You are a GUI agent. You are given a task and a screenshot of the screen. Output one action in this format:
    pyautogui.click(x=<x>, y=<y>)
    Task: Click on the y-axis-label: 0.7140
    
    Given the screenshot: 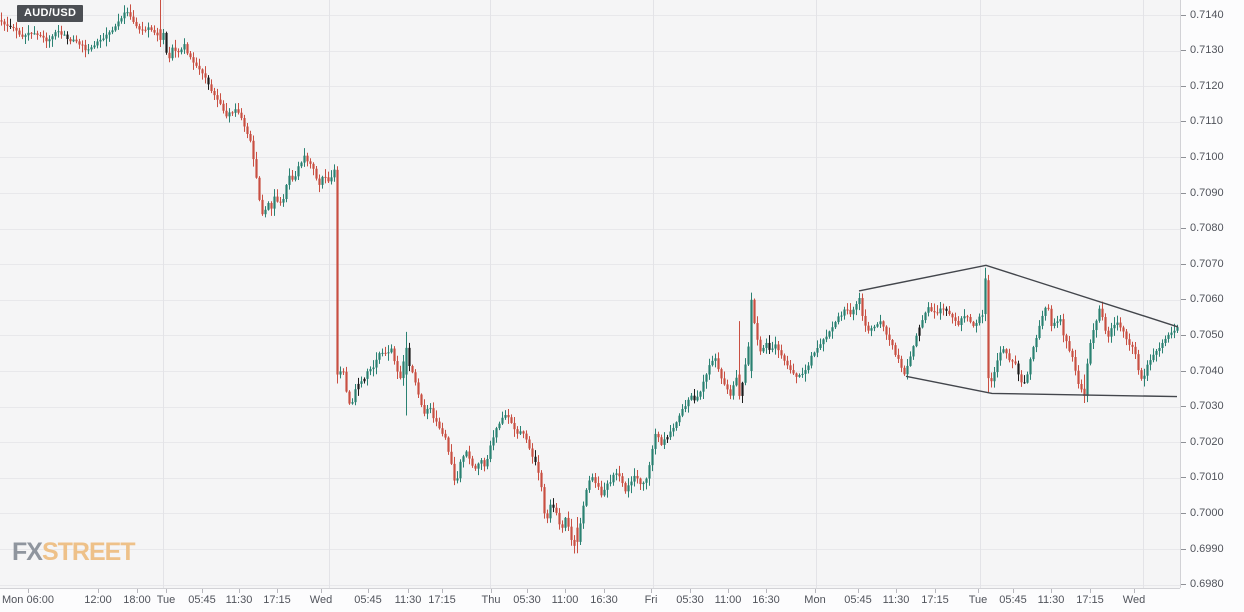 What is the action you would take?
    pyautogui.click(x=1207, y=14)
    